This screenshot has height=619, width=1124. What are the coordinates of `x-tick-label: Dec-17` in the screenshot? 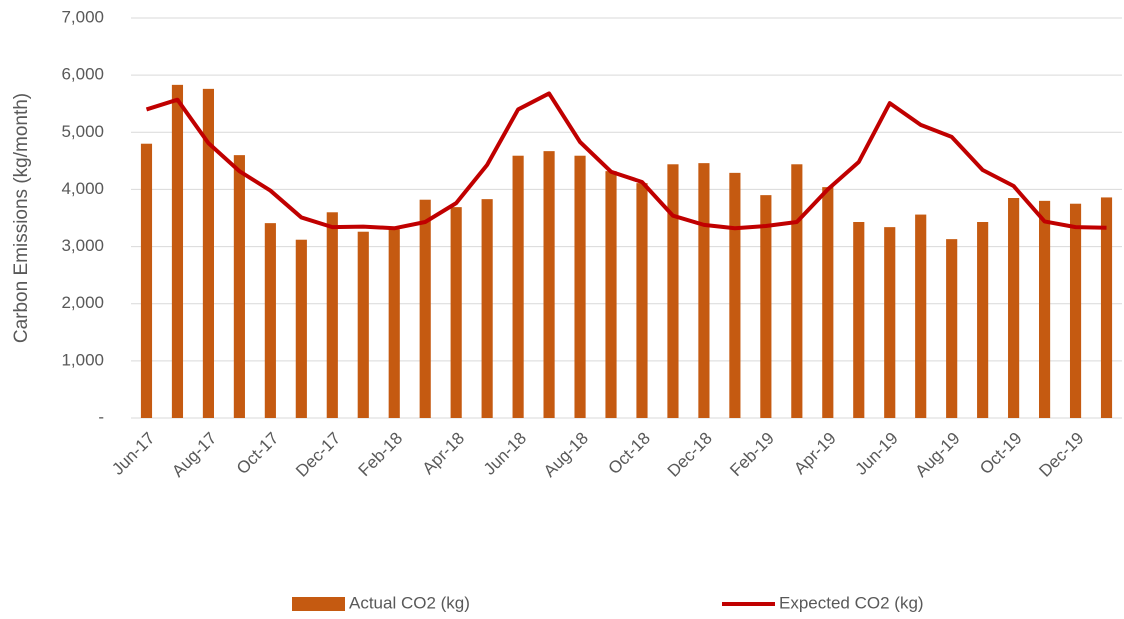 It's located at (318, 455).